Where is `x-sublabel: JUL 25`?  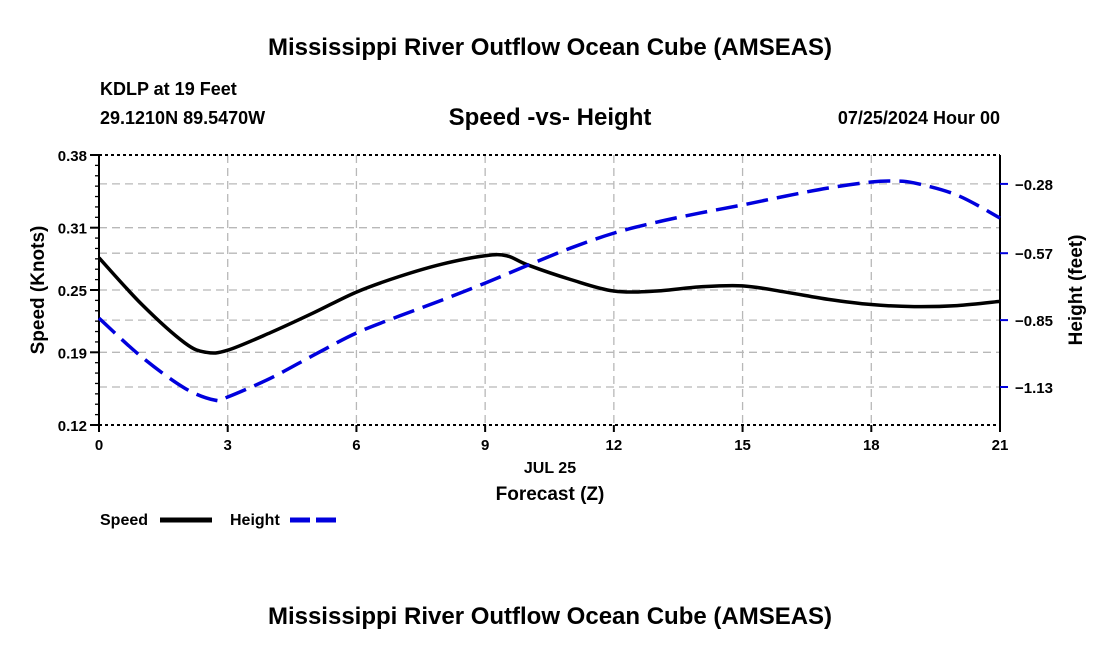
x-sublabel: JUL 25 is located at coordinates (550, 468).